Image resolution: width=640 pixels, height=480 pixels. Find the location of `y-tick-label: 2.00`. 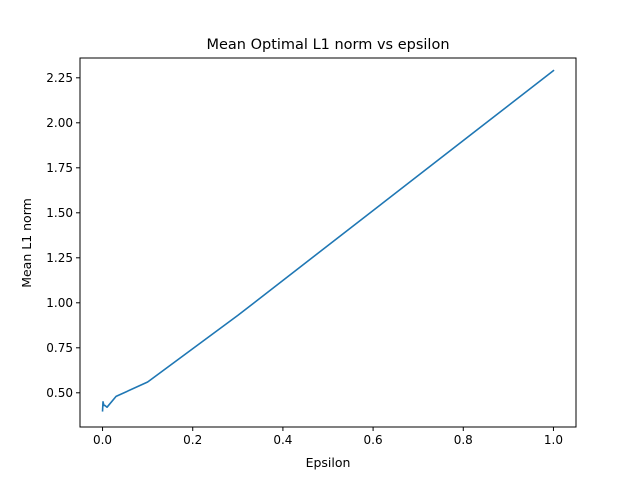

y-tick-label: 2.00 is located at coordinates (59, 123).